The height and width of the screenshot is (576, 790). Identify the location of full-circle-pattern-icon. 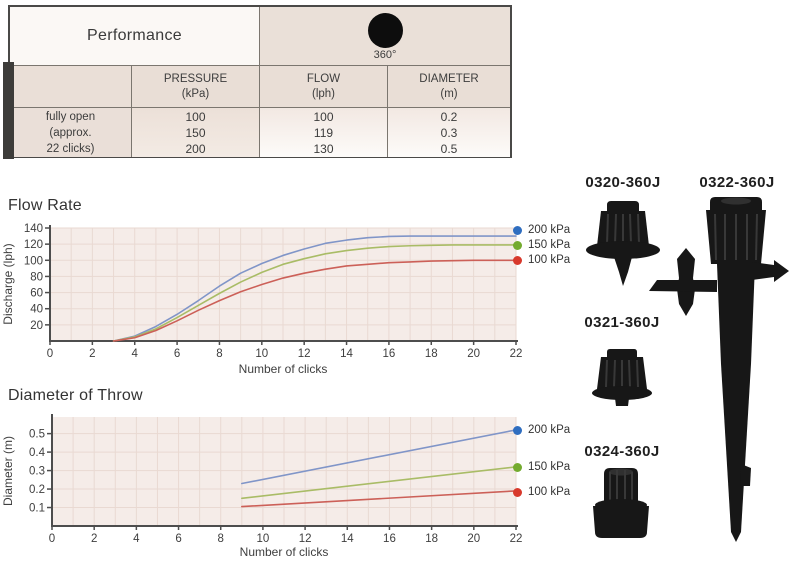
(385, 30).